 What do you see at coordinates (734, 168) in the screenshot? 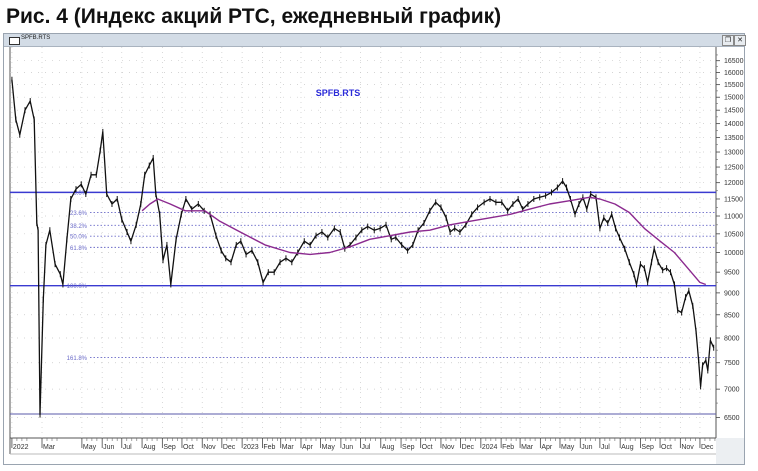
I see `y-tick-label: 12500` at bounding box center [734, 168].